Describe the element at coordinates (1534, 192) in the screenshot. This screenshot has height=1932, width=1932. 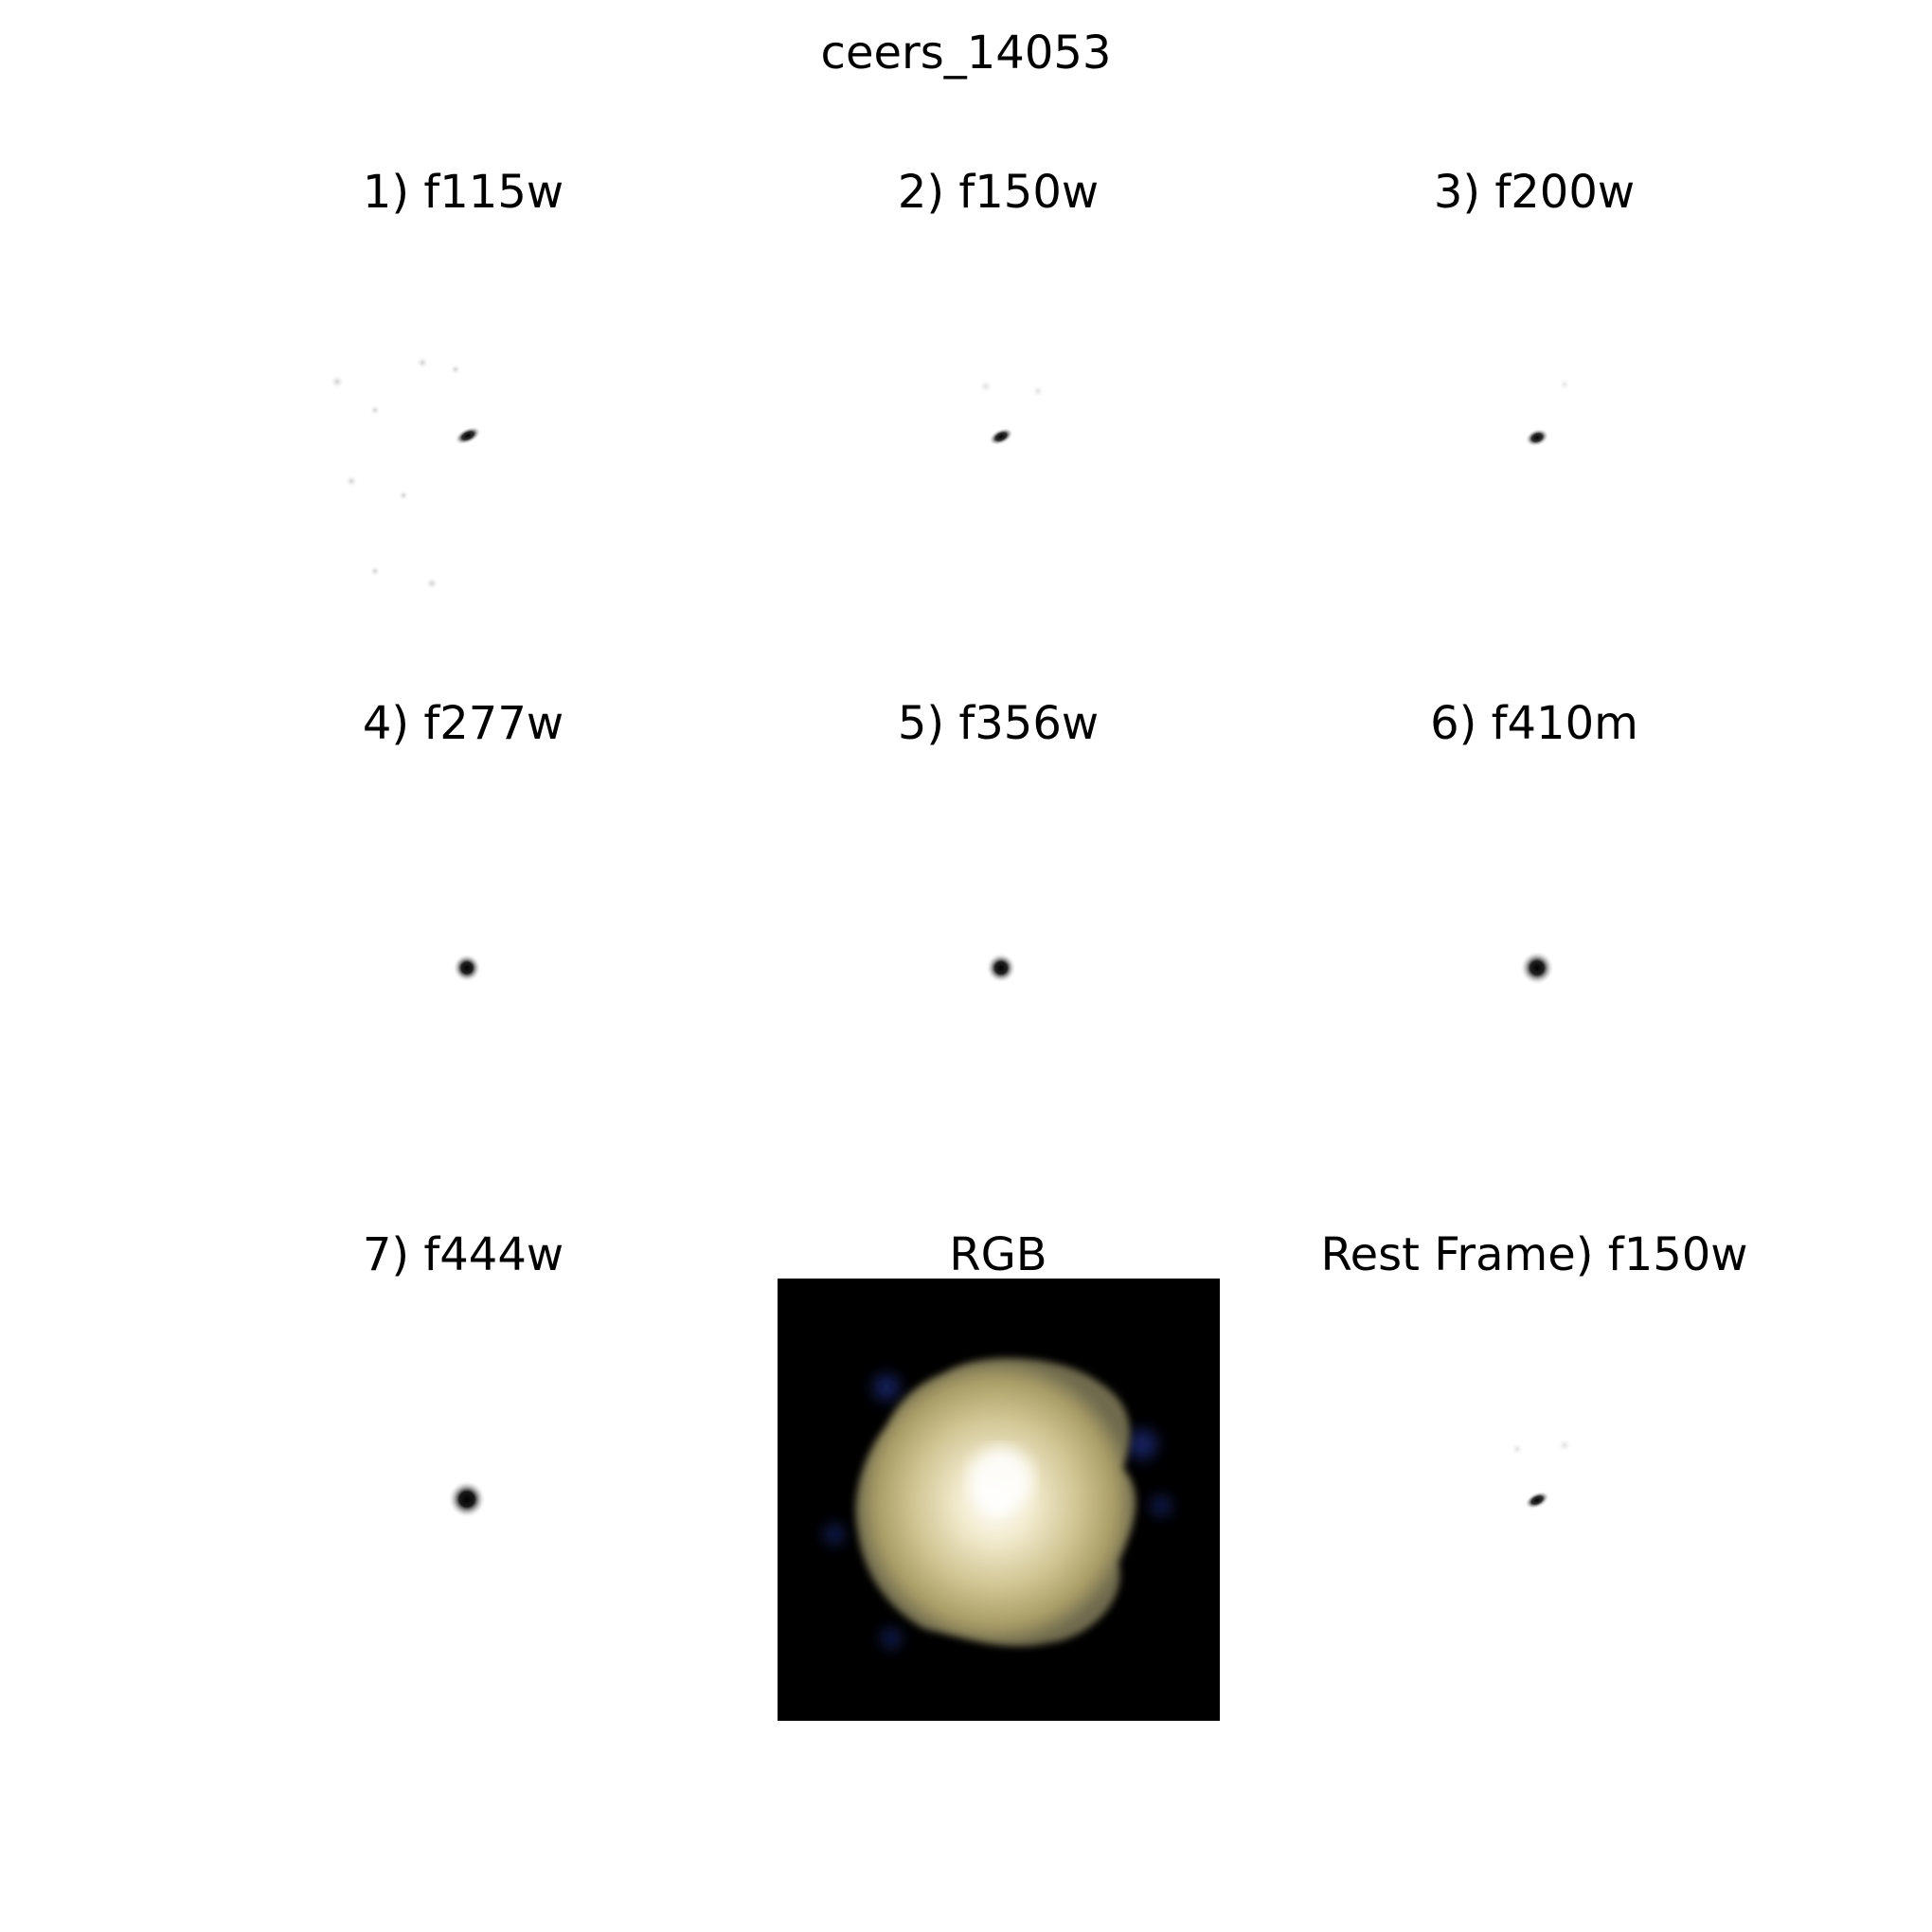
I see `panel-title-f200w: 3) f200w` at that location.